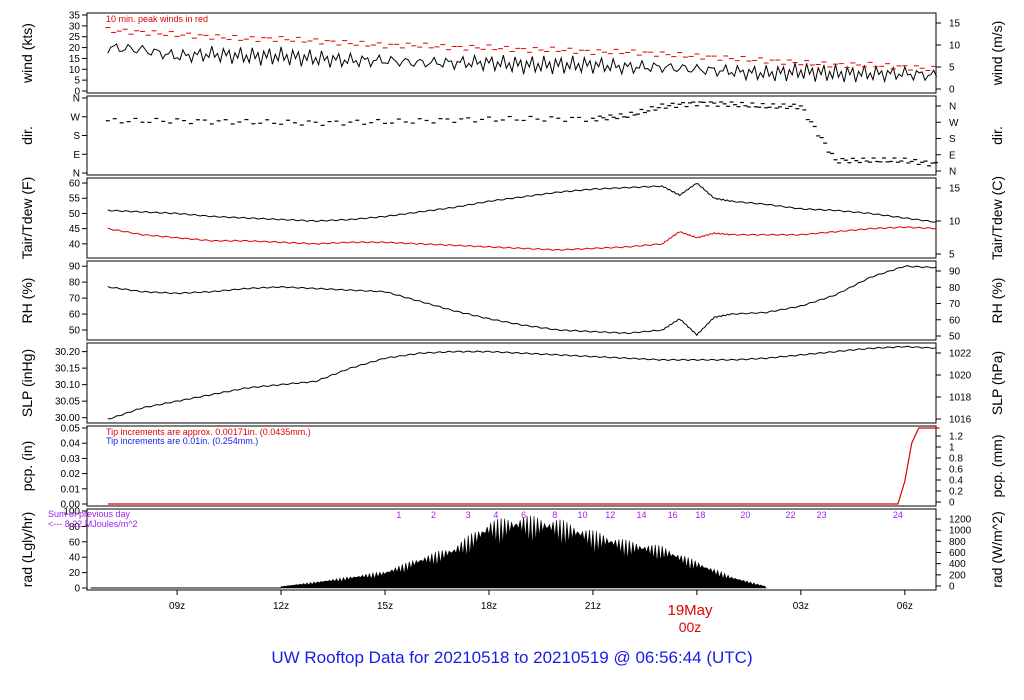 The height and width of the screenshot is (700, 1024). I want to click on wind-annotation: 10 min. peak winds in red, so click(157, 19).